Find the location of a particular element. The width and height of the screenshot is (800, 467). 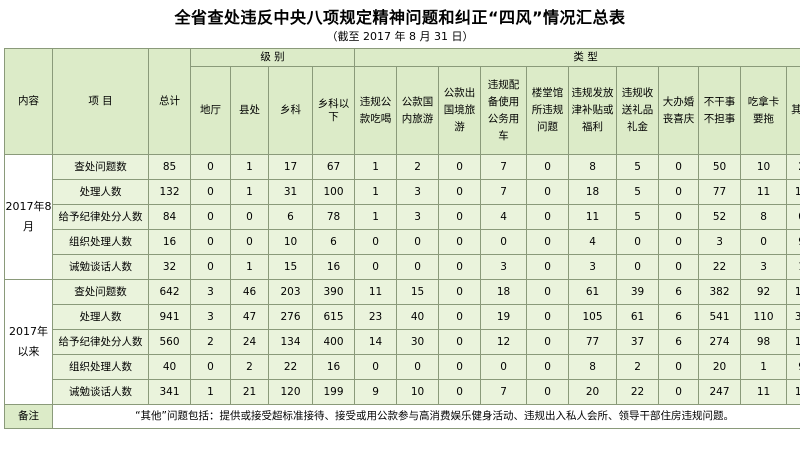

table-cell: 105 is located at coordinates (593, 317).